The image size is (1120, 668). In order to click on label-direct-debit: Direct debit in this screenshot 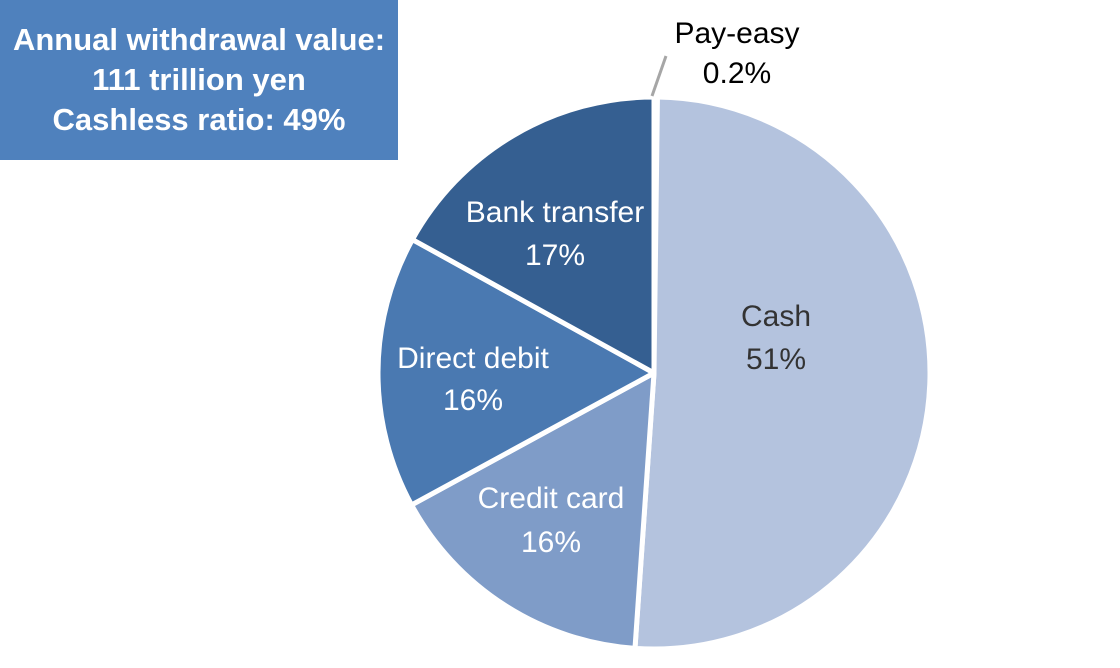, I will do `click(473, 358)`.